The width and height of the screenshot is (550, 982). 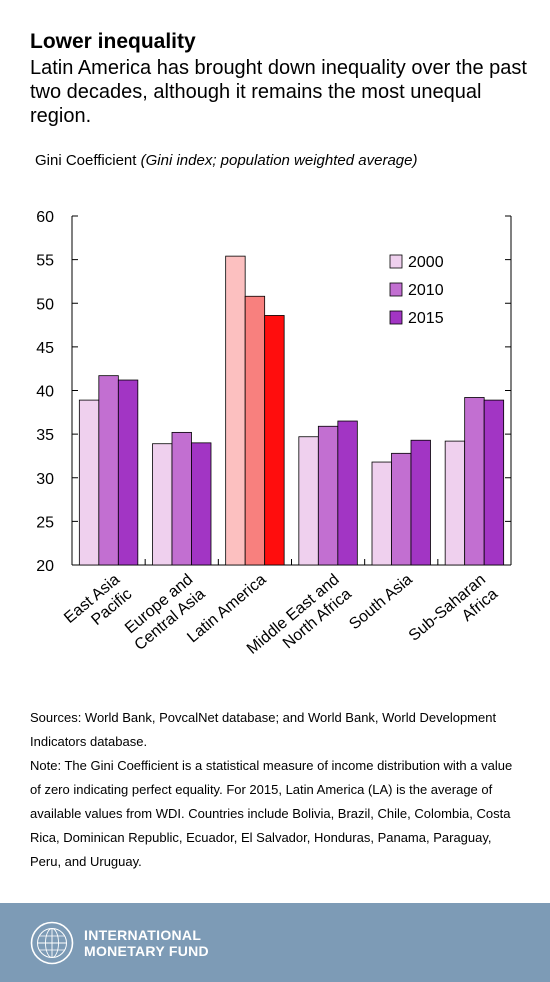 I want to click on imf-wordmark: INTERNATIONAL MONETARY FUND, so click(x=146, y=943).